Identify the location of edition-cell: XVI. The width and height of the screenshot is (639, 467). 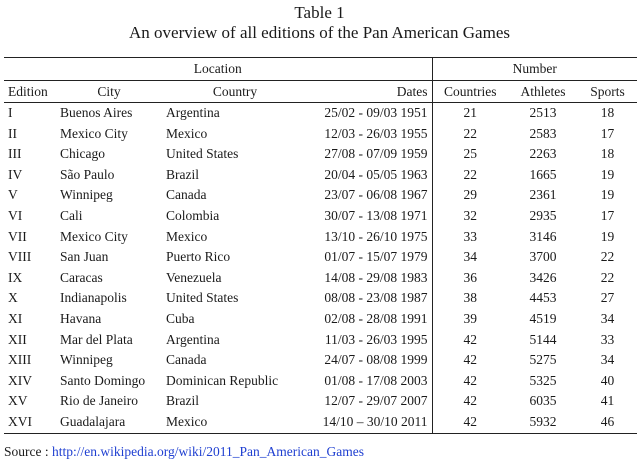
(30, 422).